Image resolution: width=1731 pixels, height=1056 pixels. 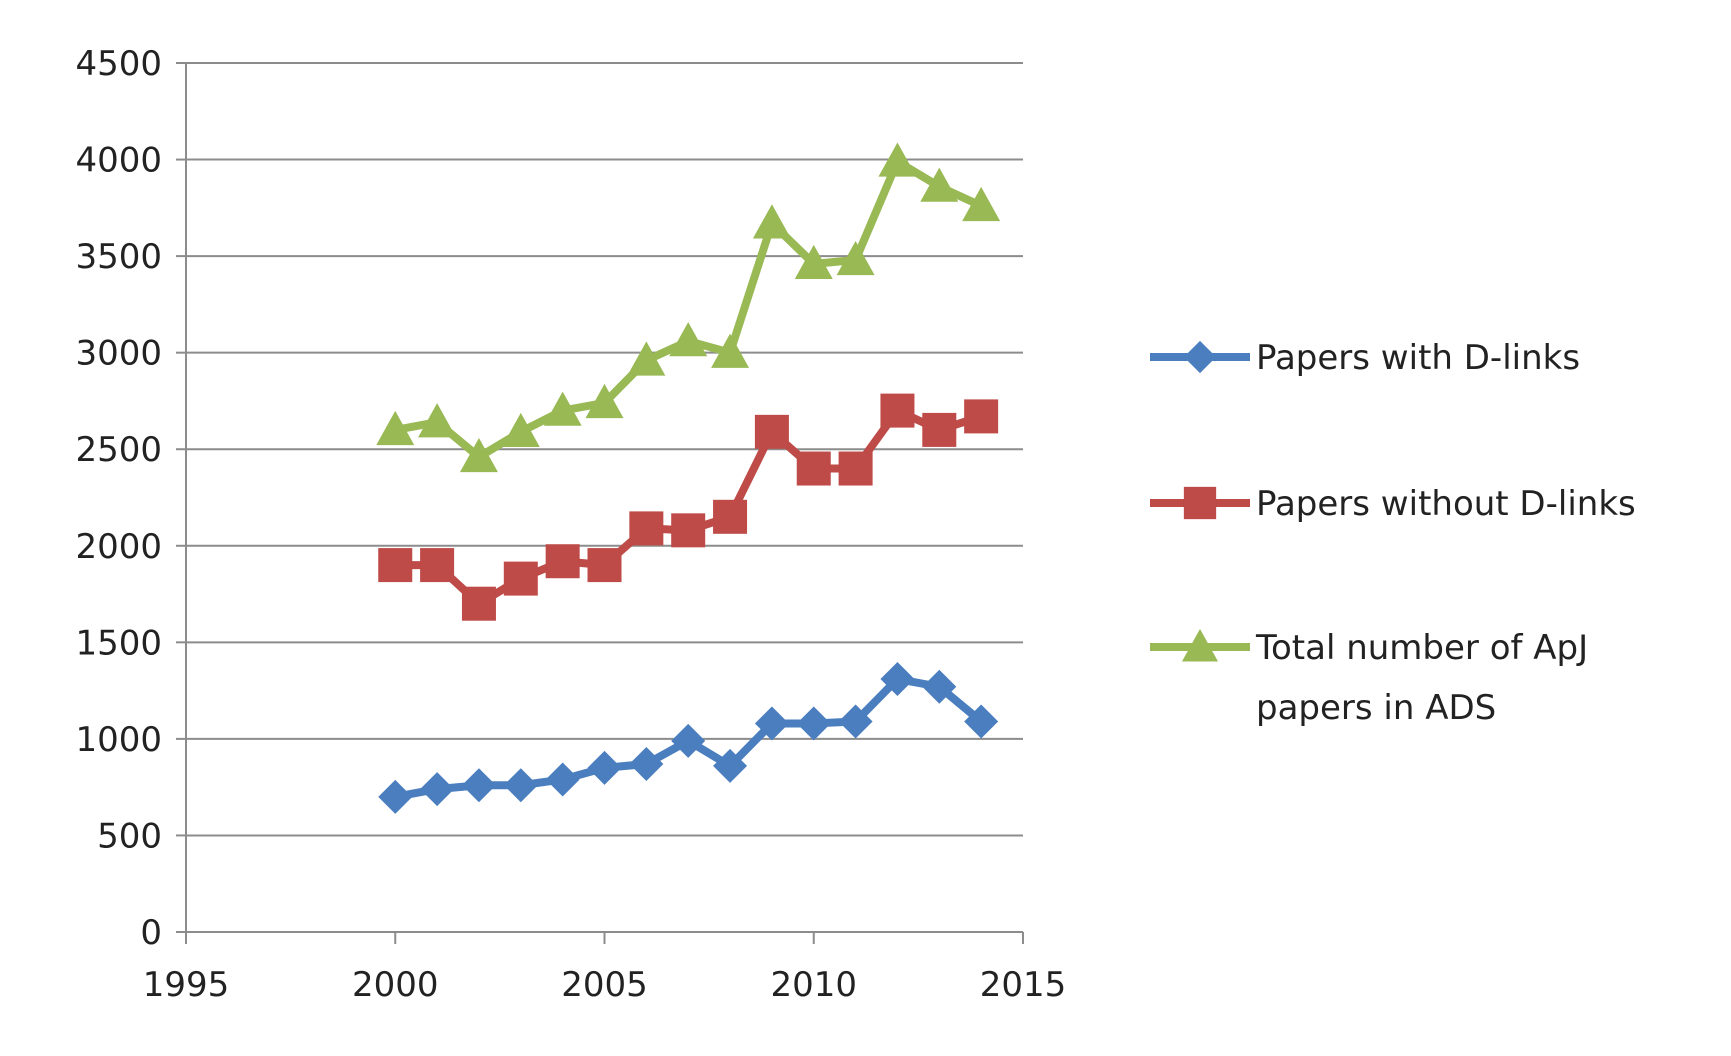 I want to click on legend-label: papers in ADS, so click(x=1376, y=708).